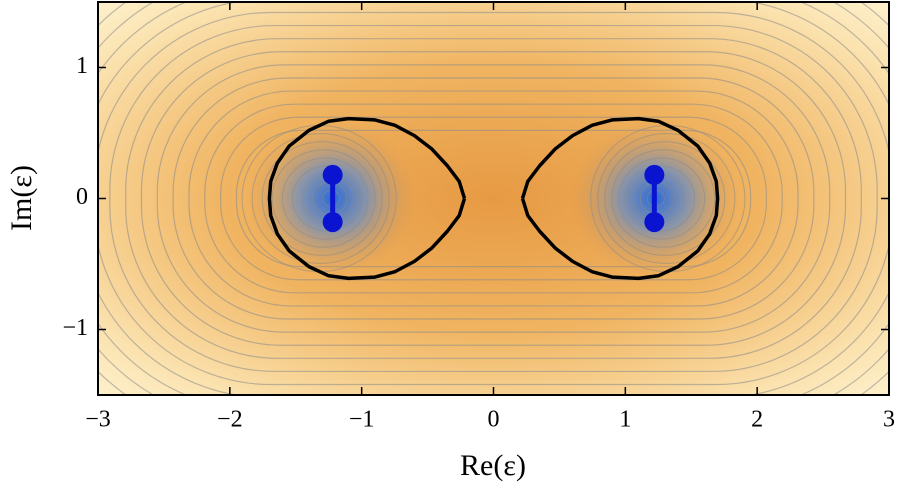  Describe the element at coordinates (82, 66) in the screenshot. I see `y-tick-label: 1` at that location.